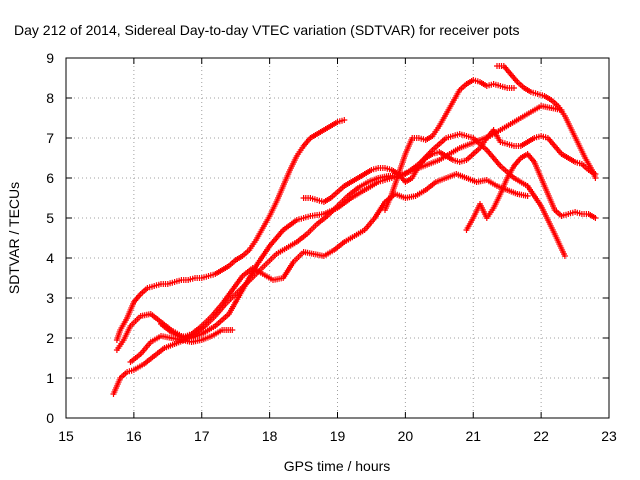  Describe the element at coordinates (66, 436) in the screenshot. I see `x-tick-label: 15` at that location.